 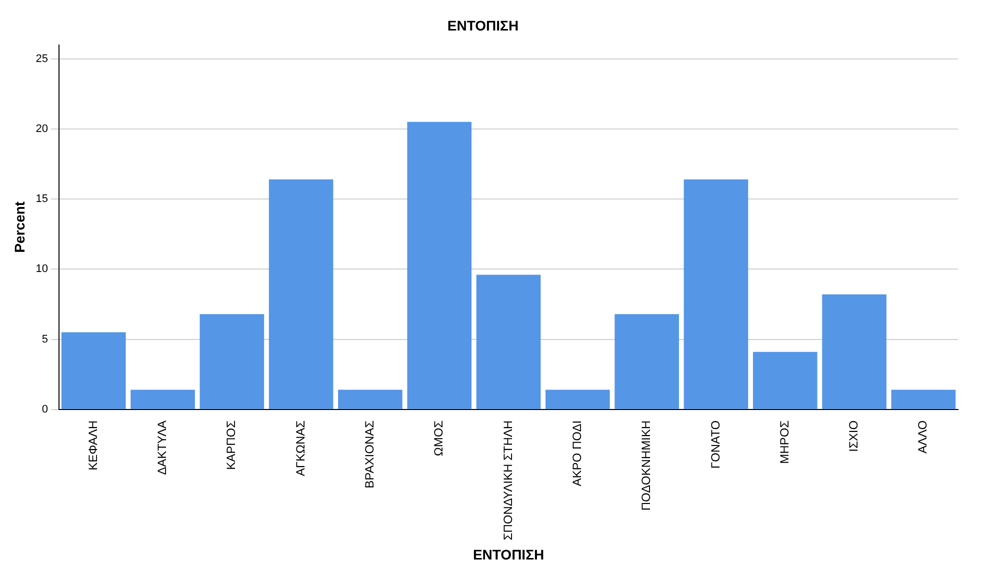 What do you see at coordinates (715, 444) in the screenshot?
I see `x-tick-label: ΓΟΝΑΤΟ` at bounding box center [715, 444].